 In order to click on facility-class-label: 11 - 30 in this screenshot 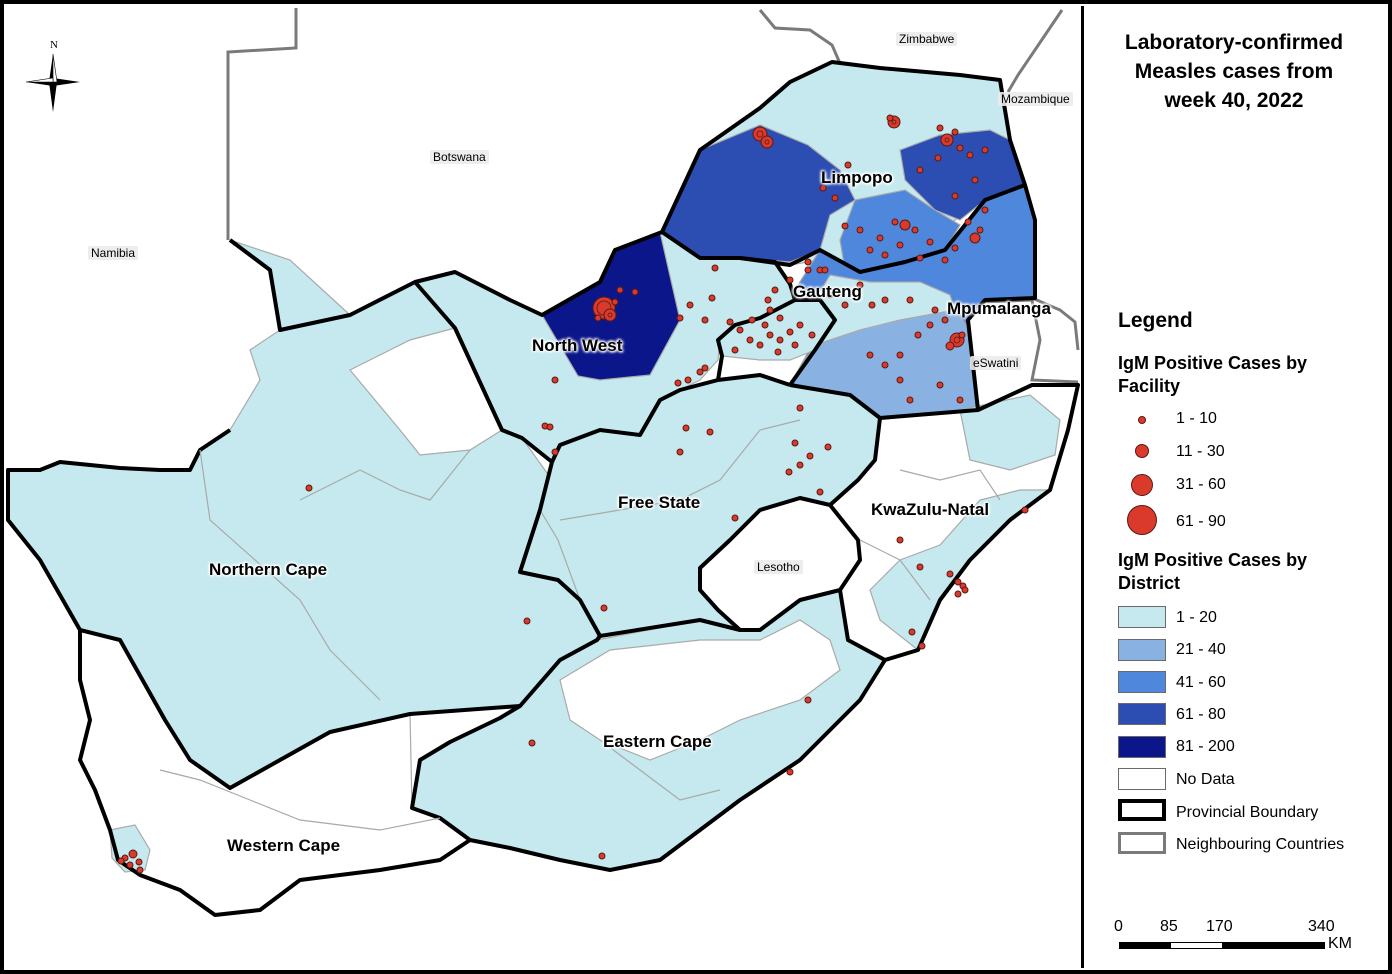, I will do `click(1200, 451)`.